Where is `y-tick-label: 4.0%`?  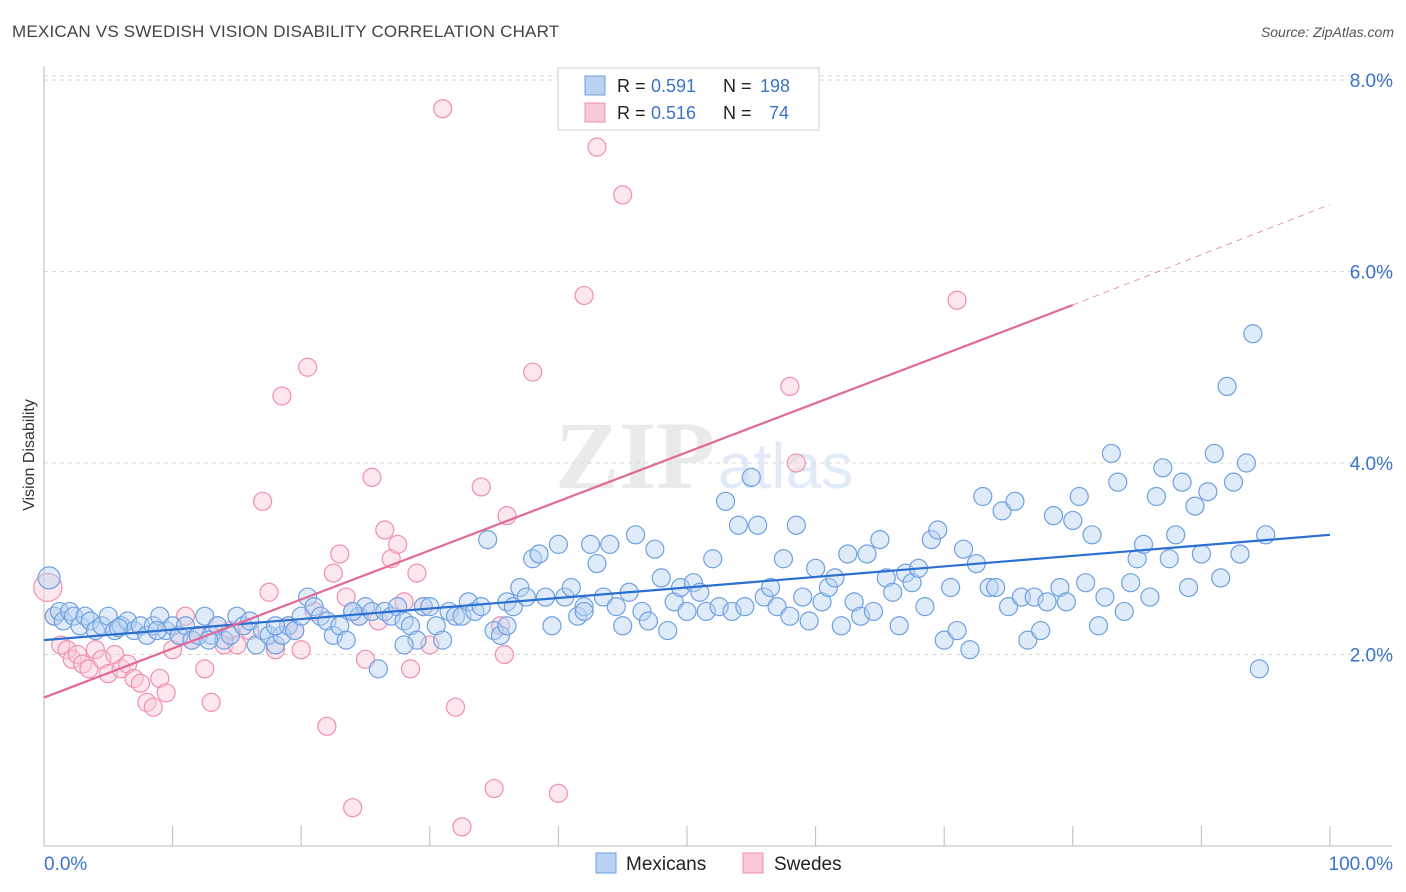
y-tick-label: 4.0% is located at coordinates (1371, 464).